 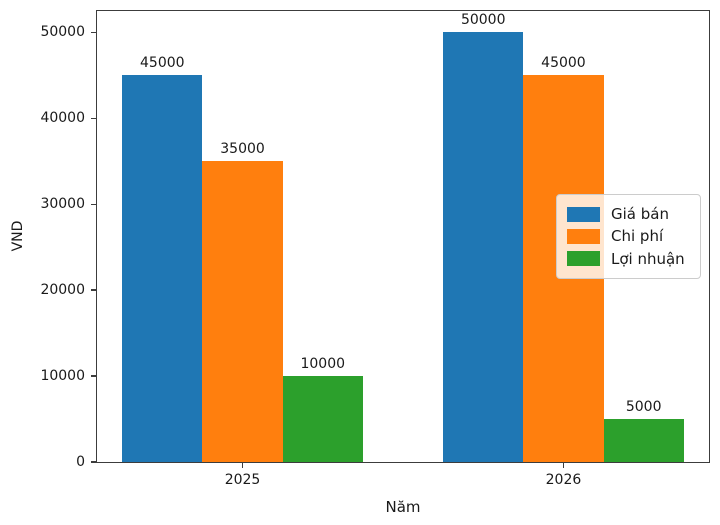 What do you see at coordinates (323, 364) in the screenshot?
I see `bar-value-label: 10000` at bounding box center [323, 364].